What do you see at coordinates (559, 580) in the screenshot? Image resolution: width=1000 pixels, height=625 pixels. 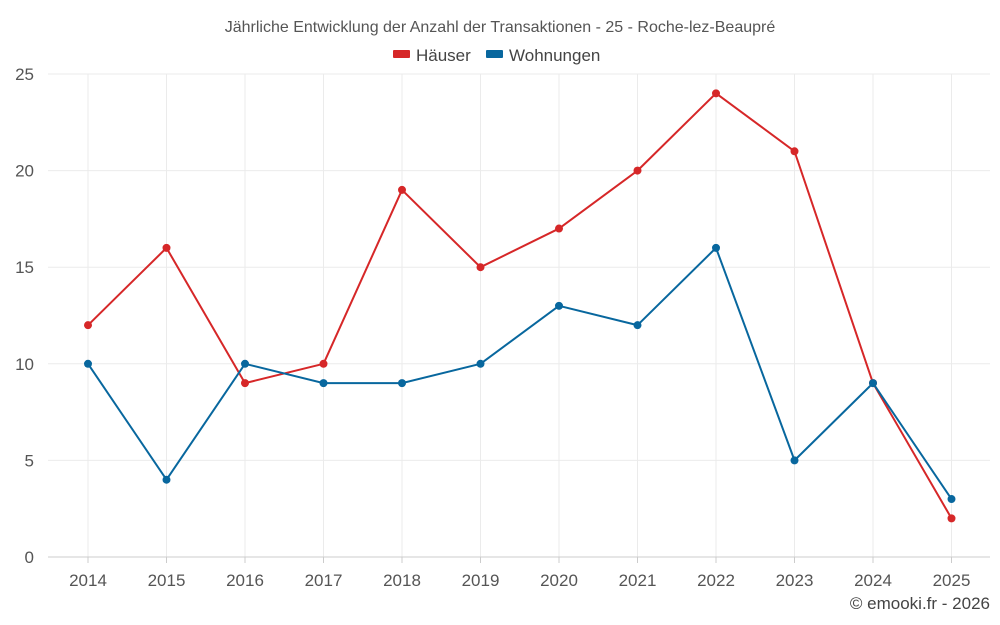 I see `x-tick-label: 2020` at bounding box center [559, 580].